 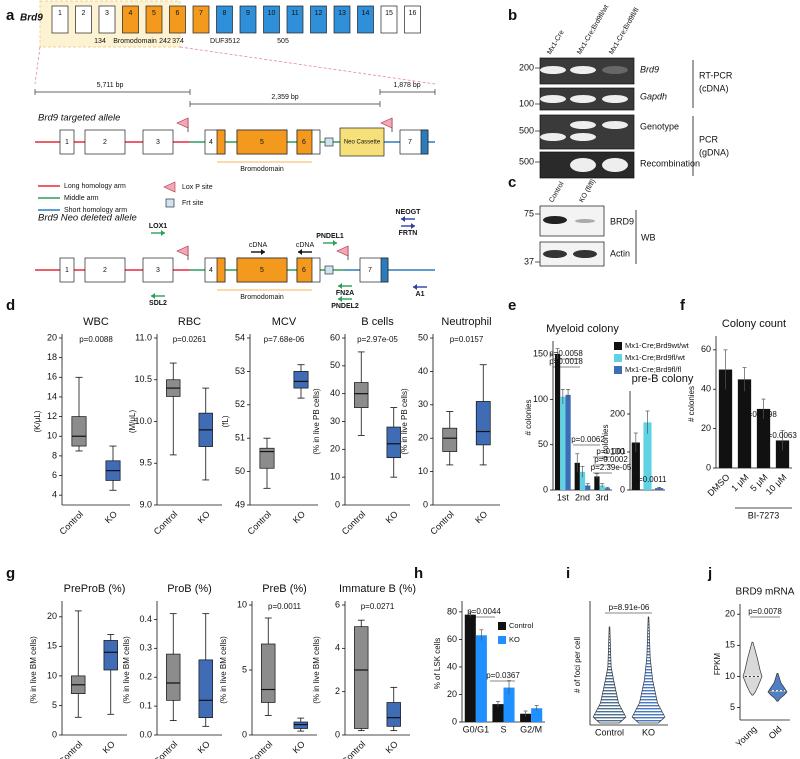 I want to click on exon-number: 14, so click(x=366, y=13).